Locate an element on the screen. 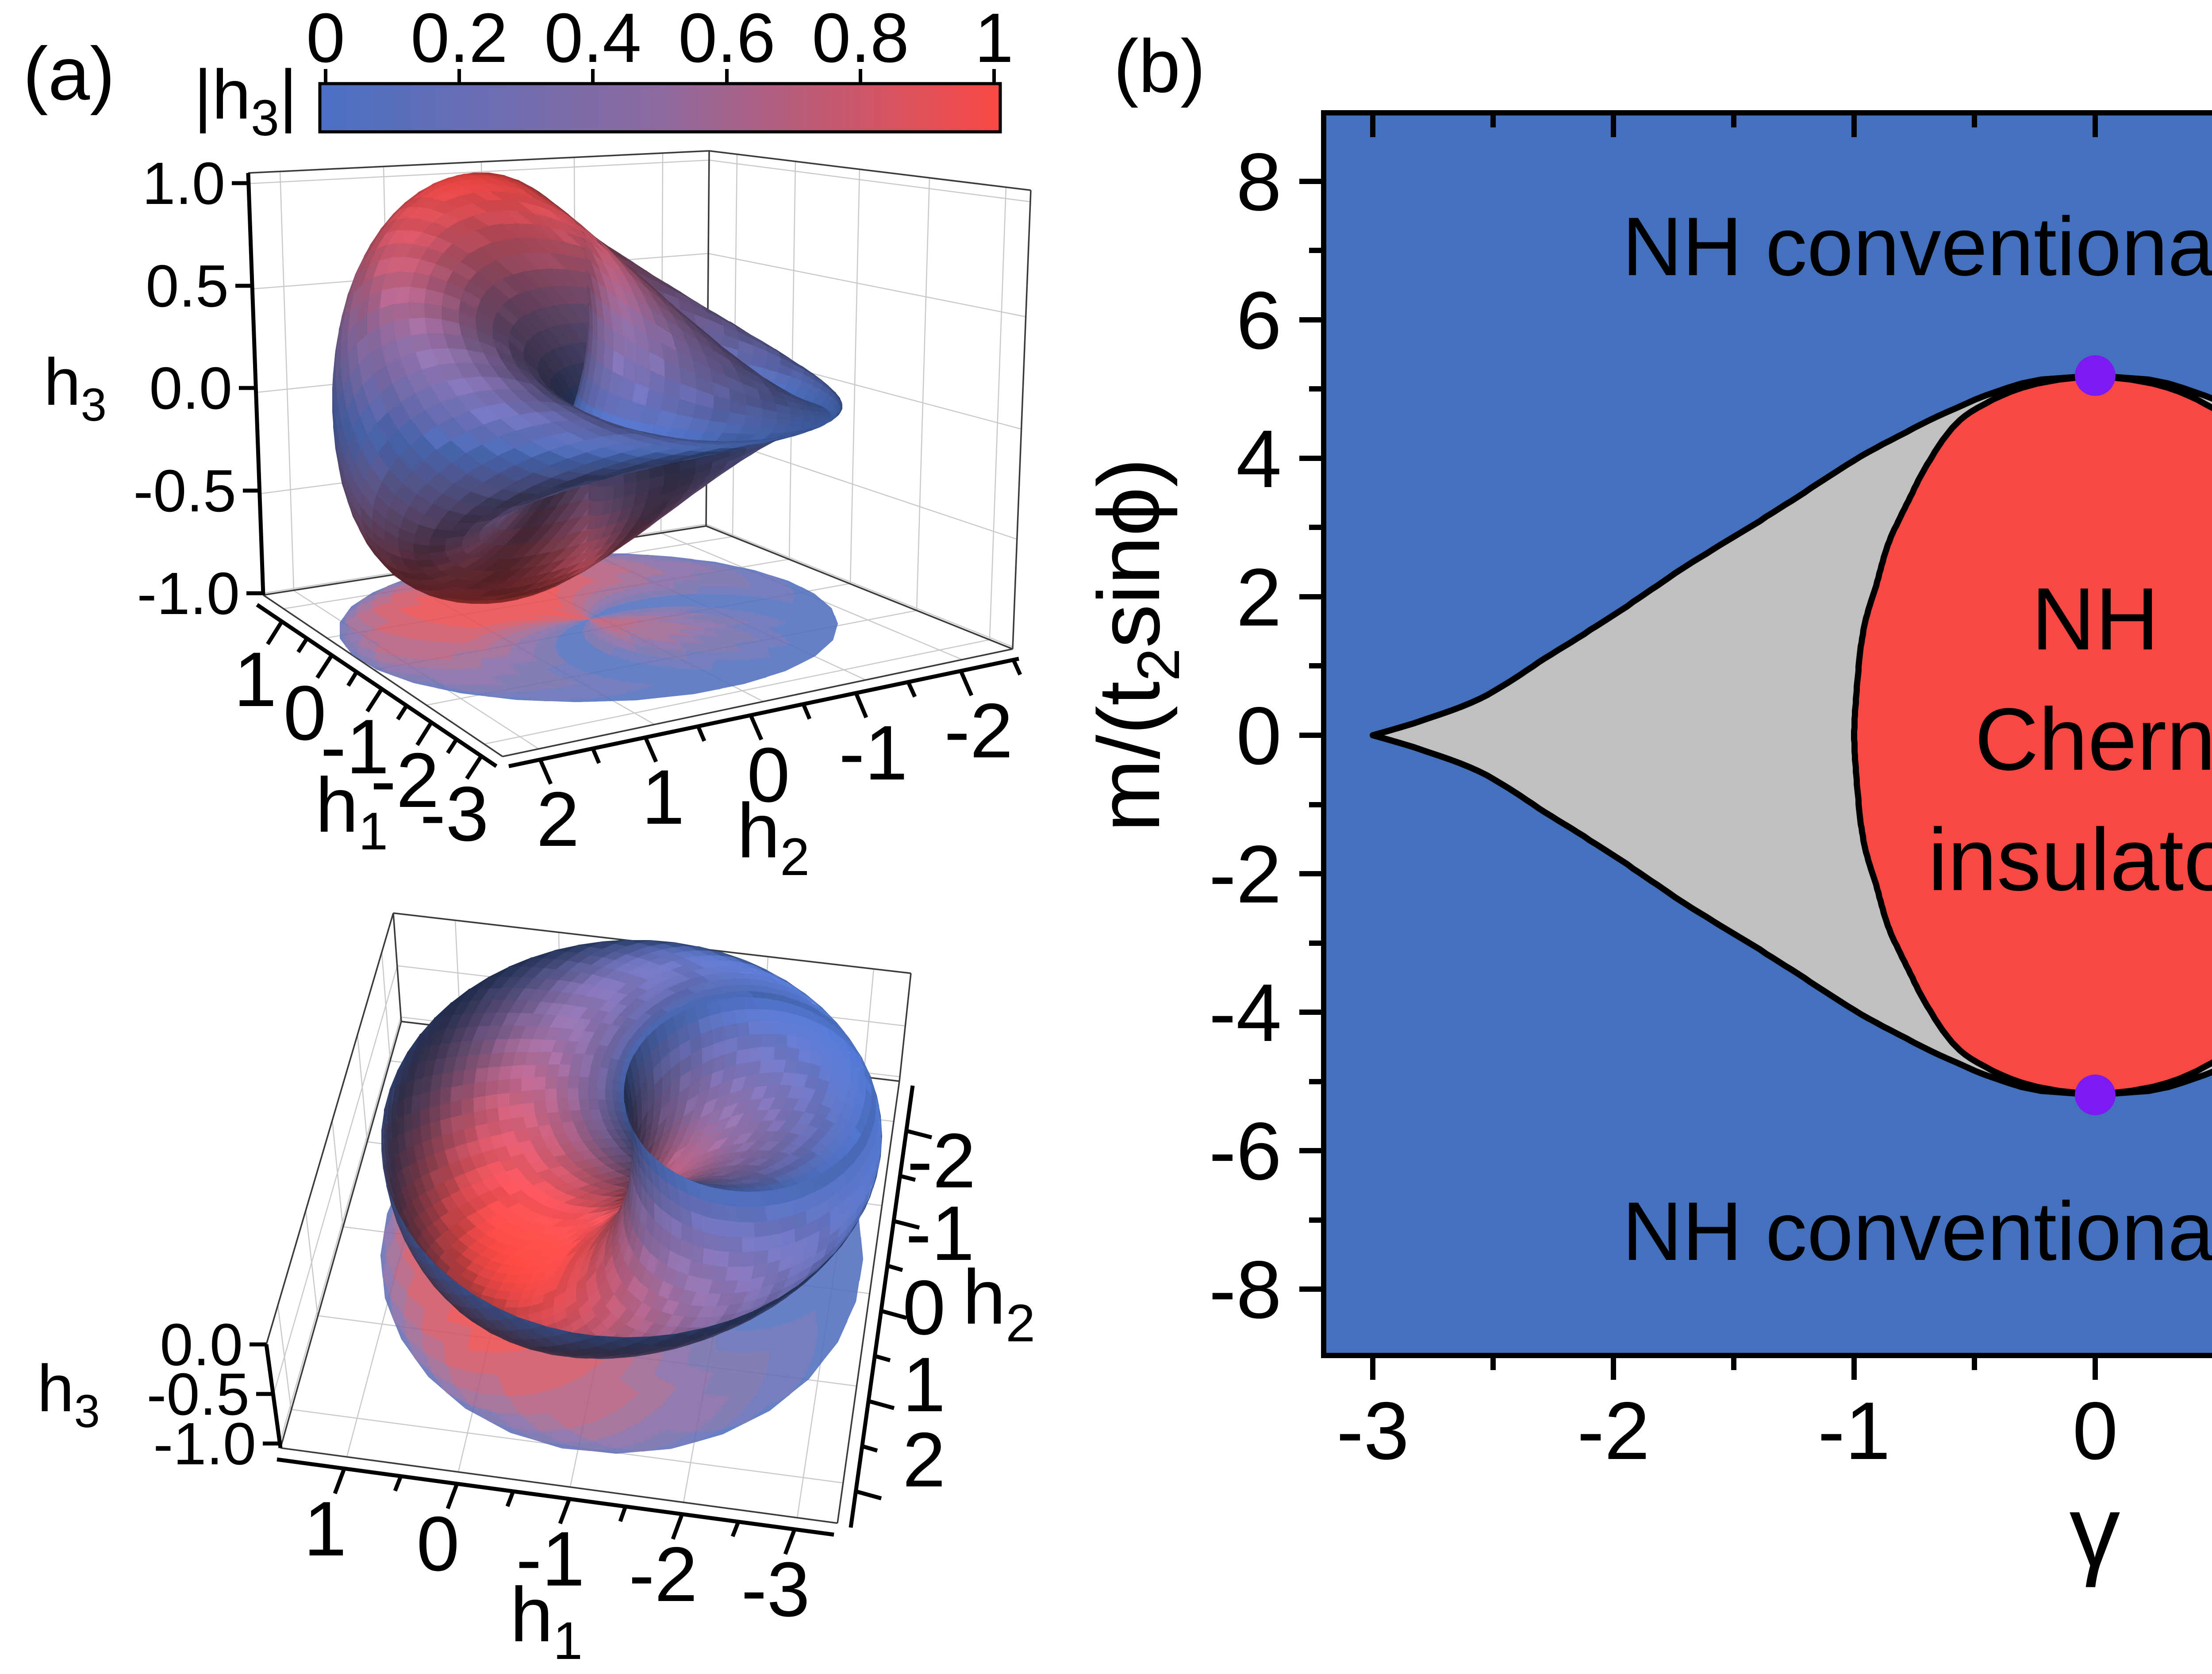 The image size is (2212, 1674). svg-text: m/(t2sinϕ) is located at coordinates (1136, 645).